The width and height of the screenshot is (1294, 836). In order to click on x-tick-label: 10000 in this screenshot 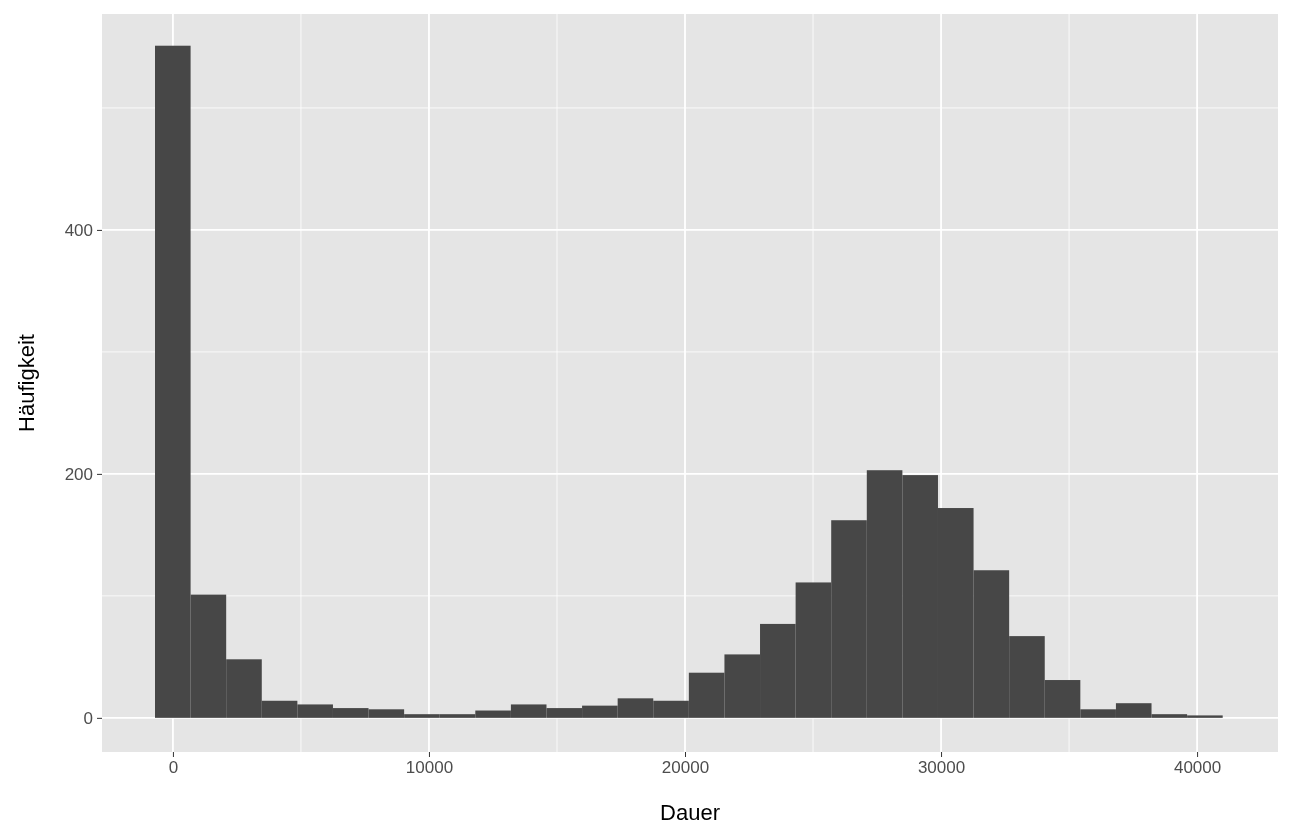, I will do `click(429, 768)`.